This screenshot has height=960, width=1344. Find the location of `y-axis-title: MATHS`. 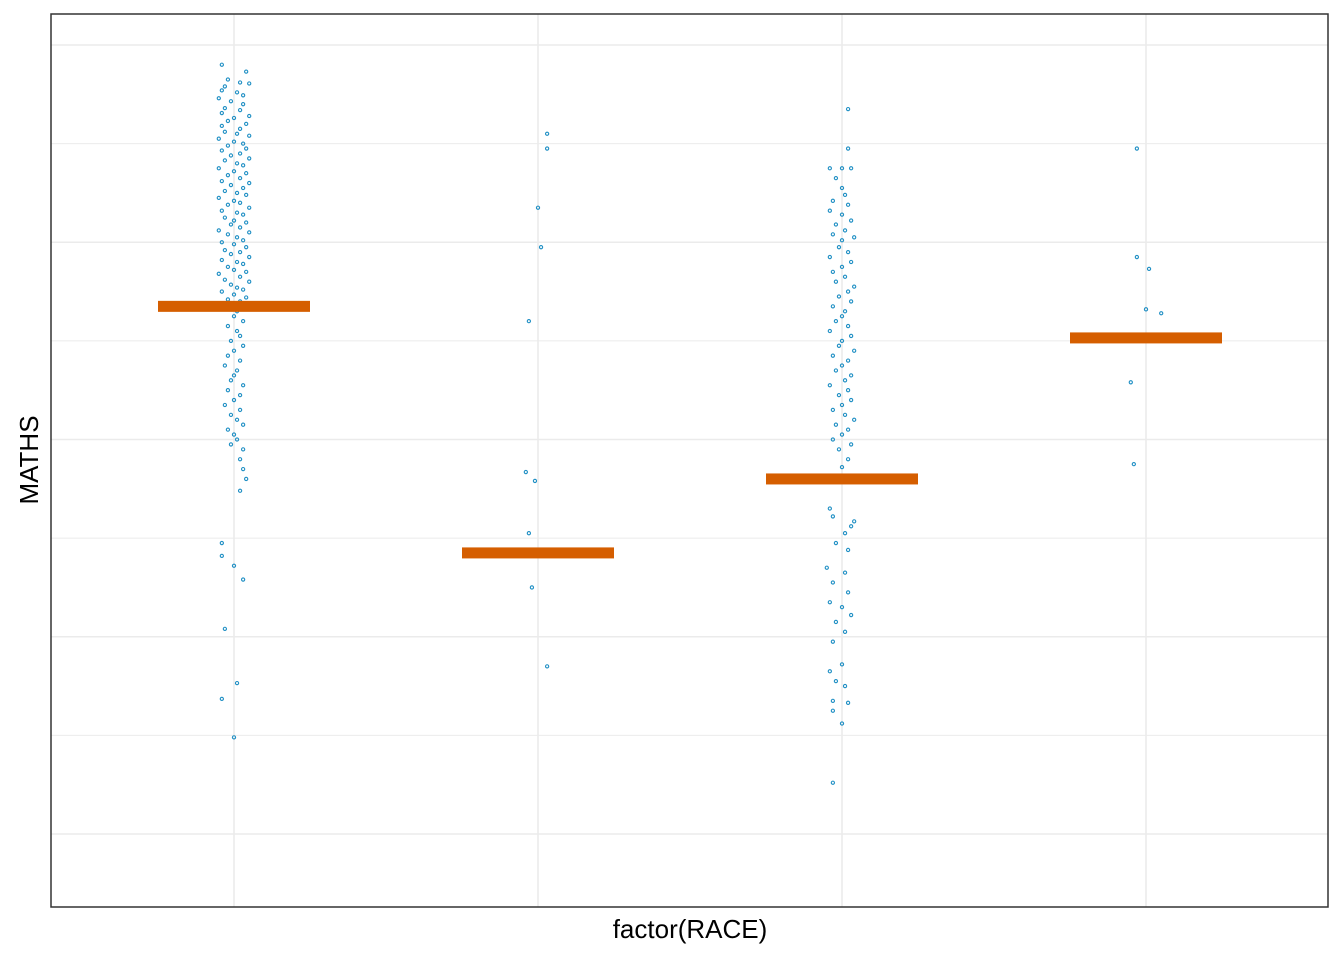

y-axis-title: MATHS is located at coordinates (29, 459).